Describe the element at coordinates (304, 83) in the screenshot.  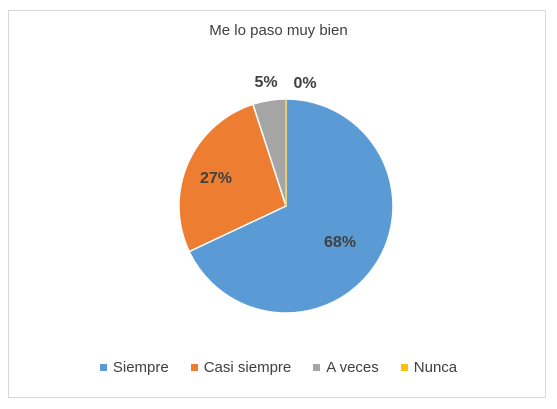
I see `data-label-nunca: 0%` at that location.